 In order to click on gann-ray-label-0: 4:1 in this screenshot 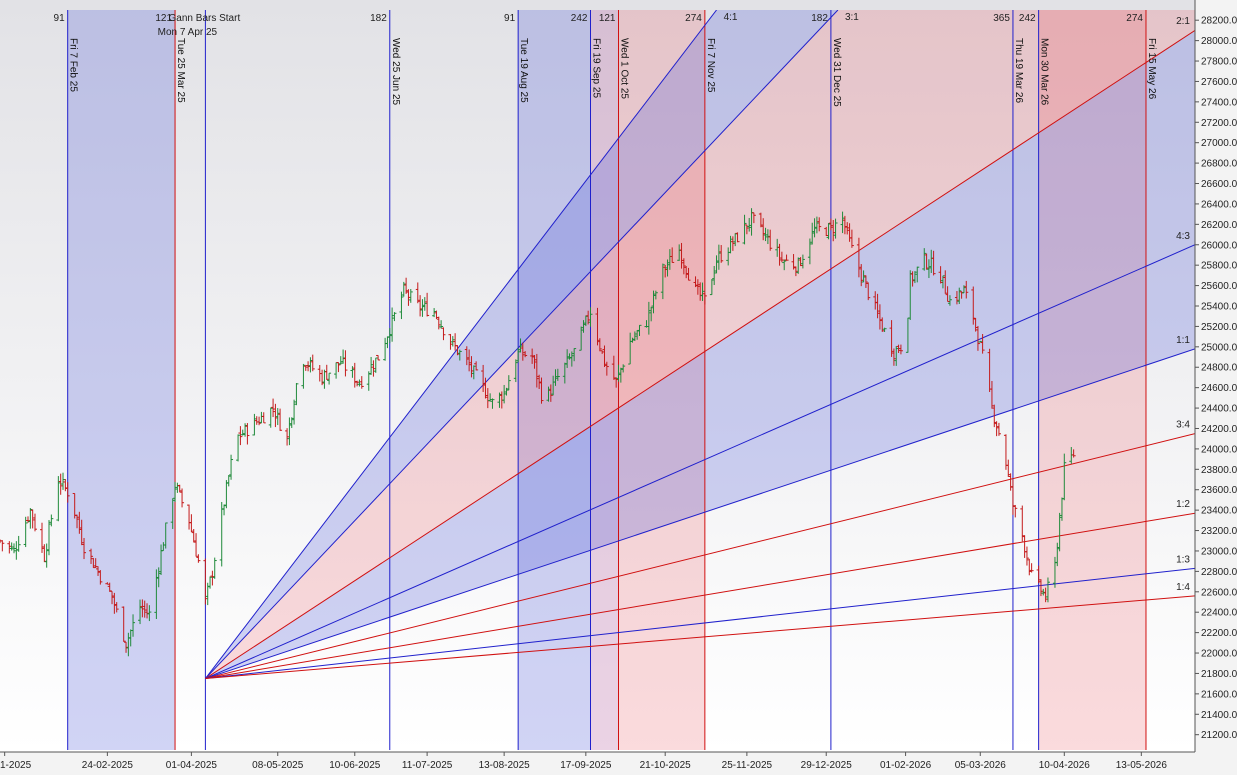, I will do `click(731, 17)`.